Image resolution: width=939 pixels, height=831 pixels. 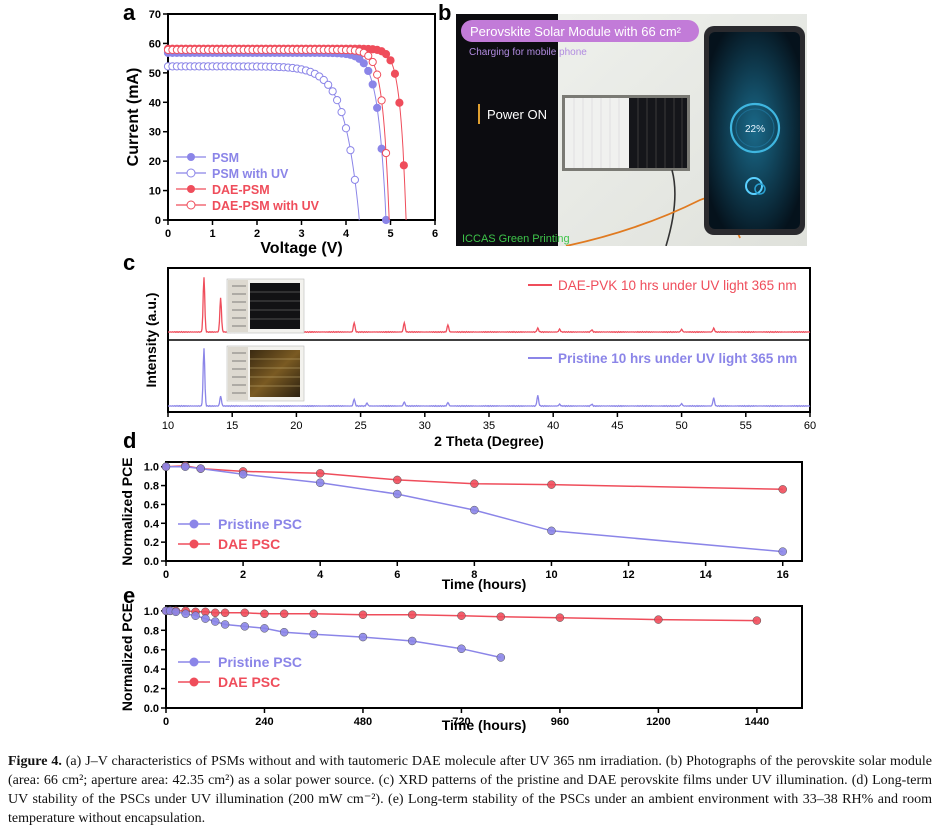 I want to click on y-tick-label: 30, so click(x=155, y=133).